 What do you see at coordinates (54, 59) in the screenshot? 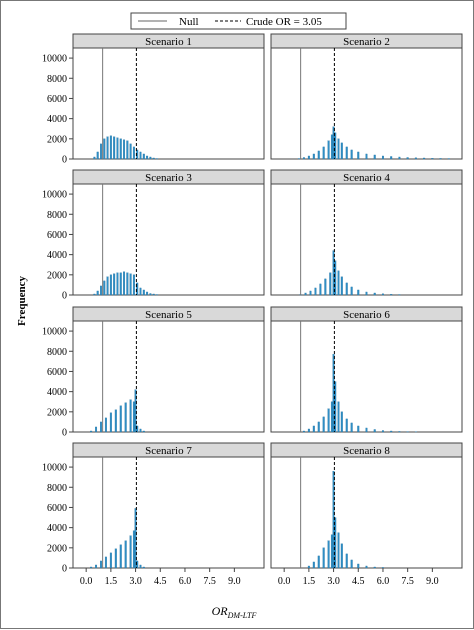
I see `y-tick-label: 10000` at bounding box center [54, 59].